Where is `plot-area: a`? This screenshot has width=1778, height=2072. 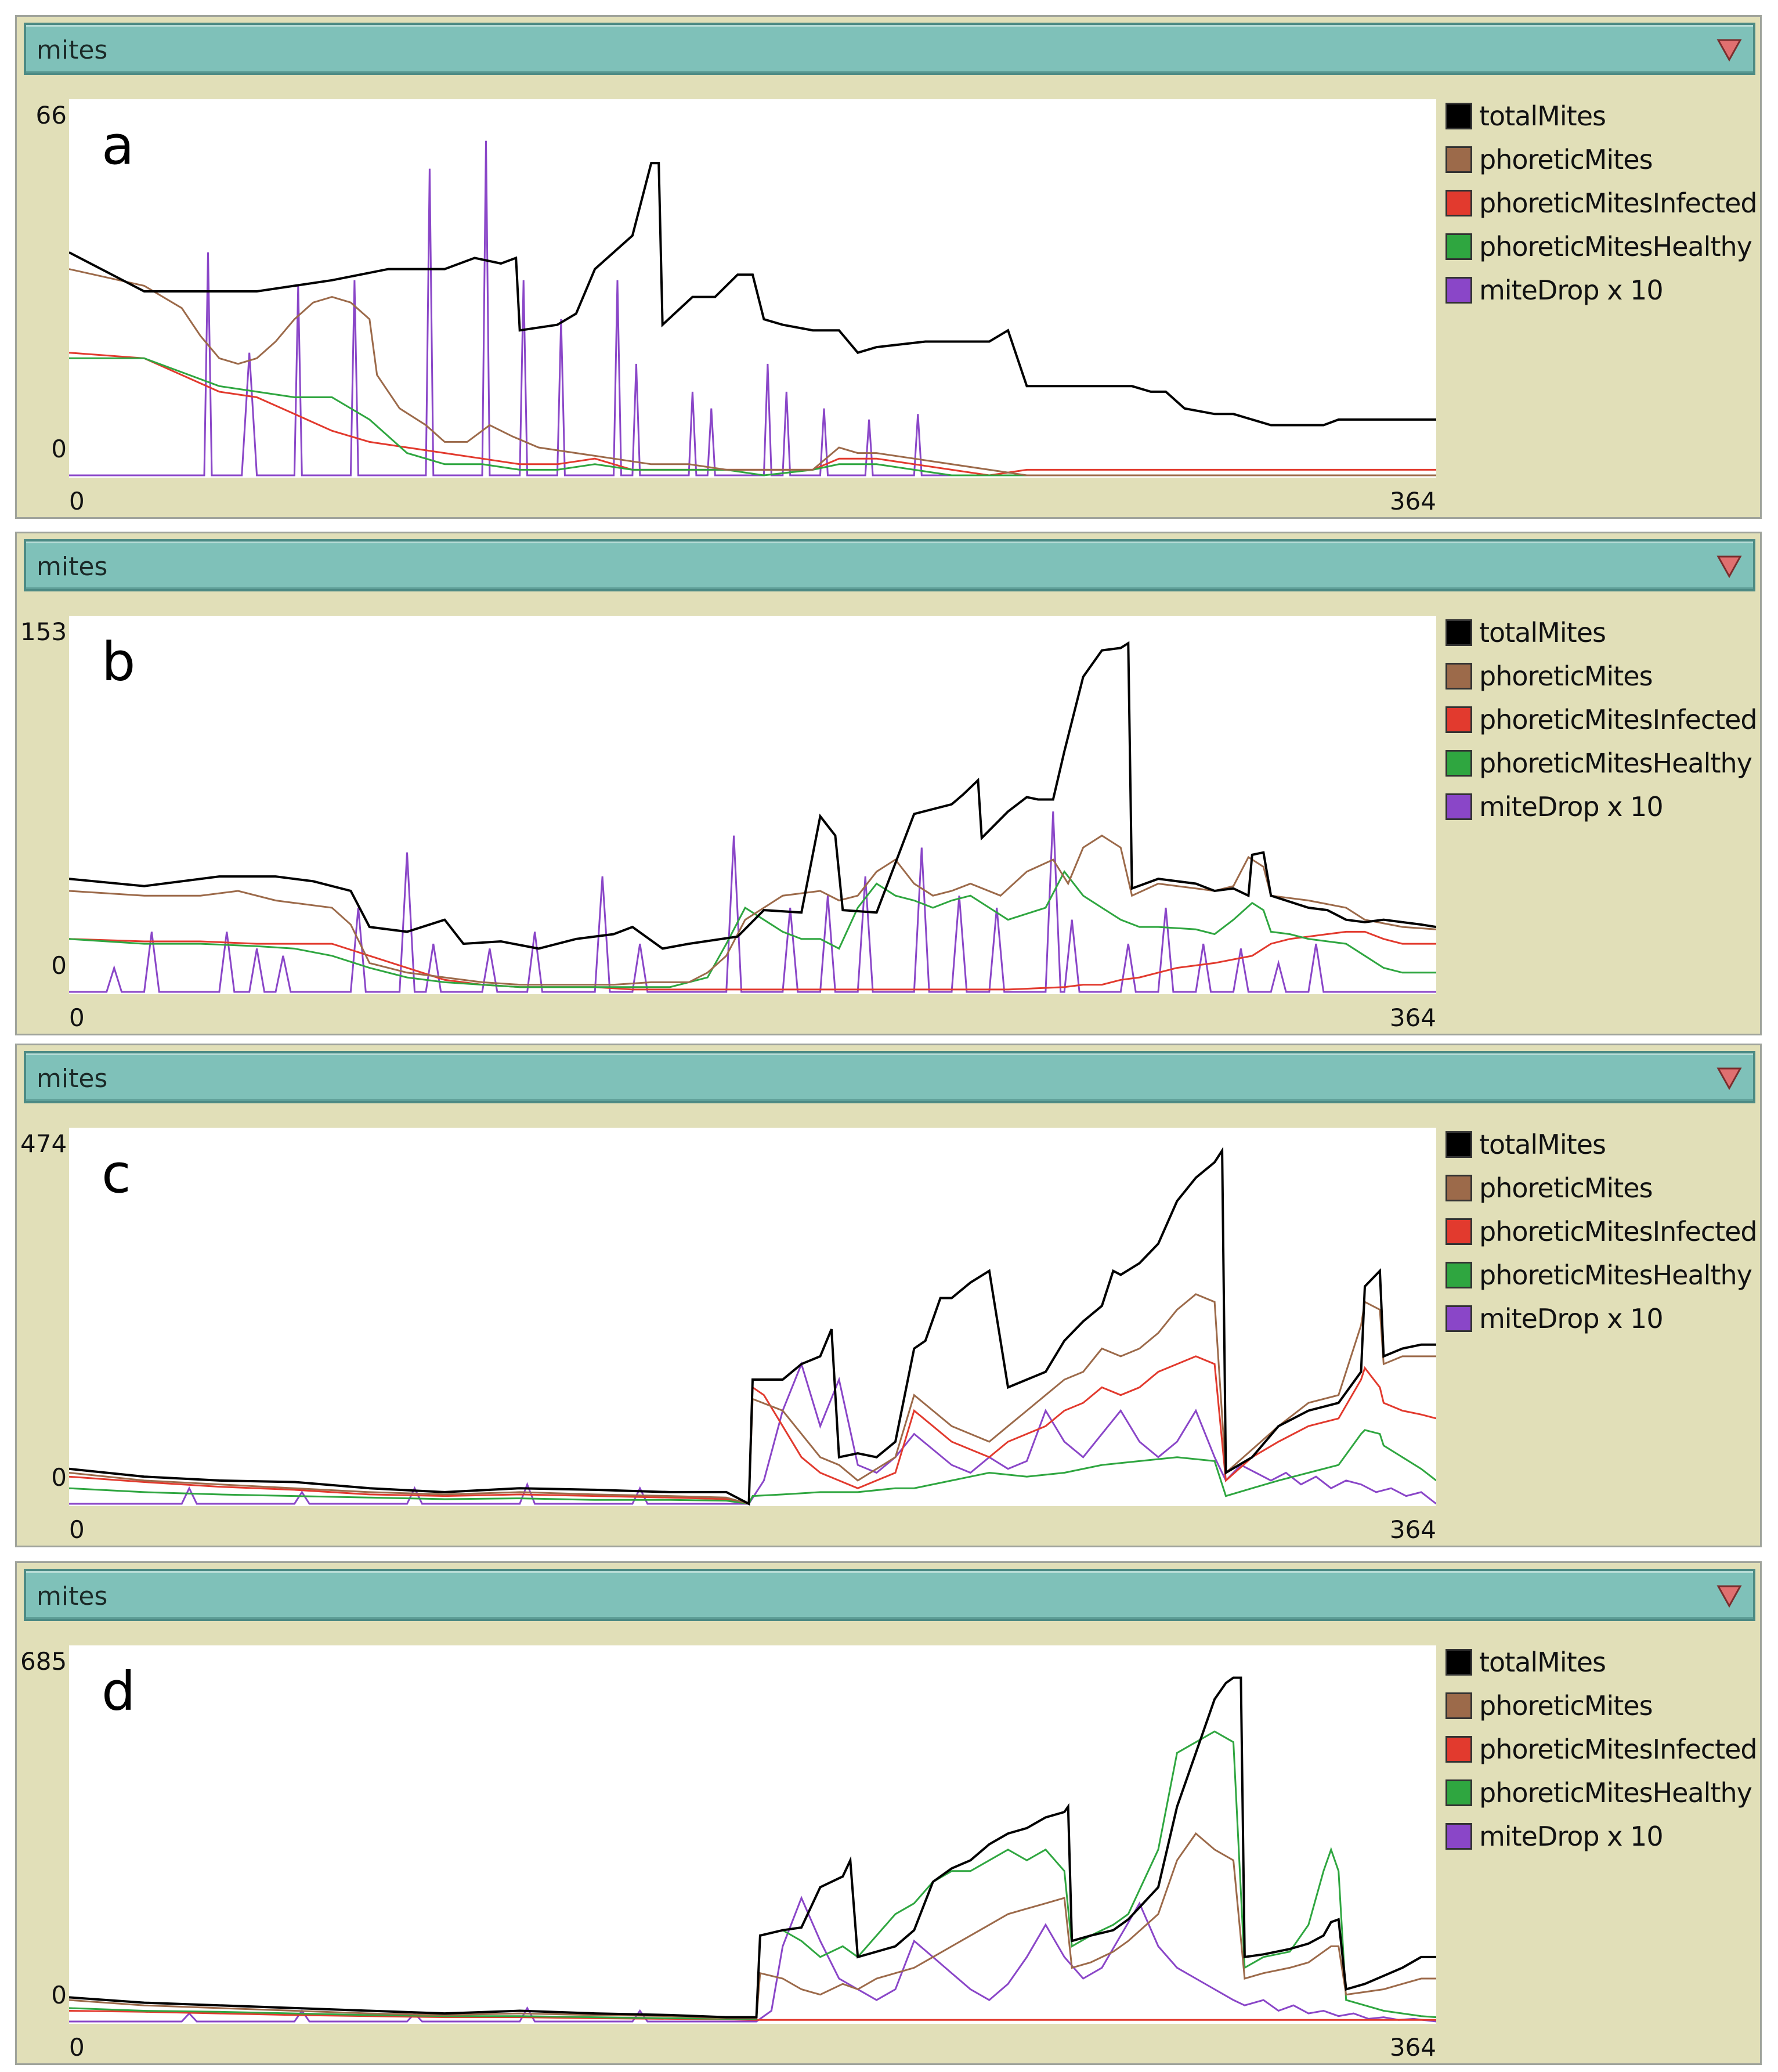 plot-area: a is located at coordinates (753, 288).